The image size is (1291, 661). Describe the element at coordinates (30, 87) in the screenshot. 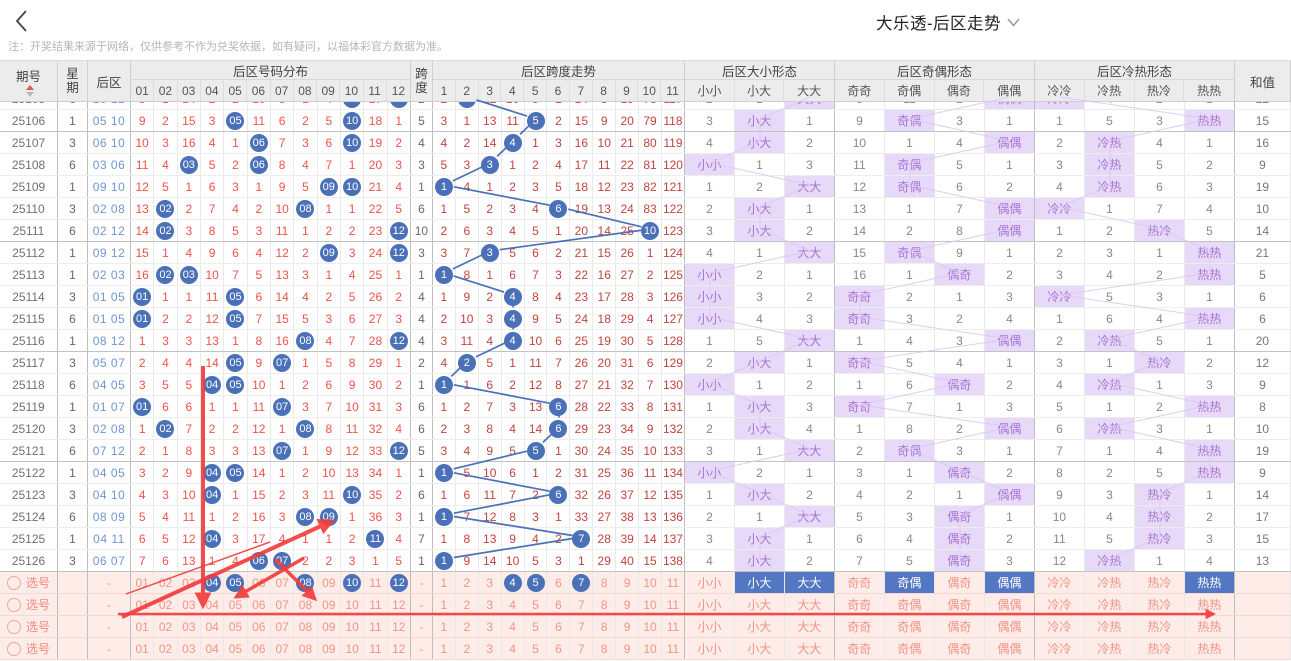

I see `sort-asc-icon` at that location.